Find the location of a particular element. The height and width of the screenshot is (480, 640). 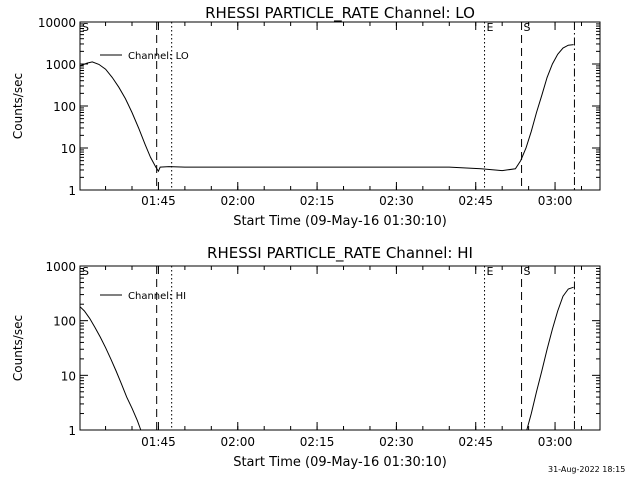

y-tick-label: 10000 is located at coordinates (57, 23).